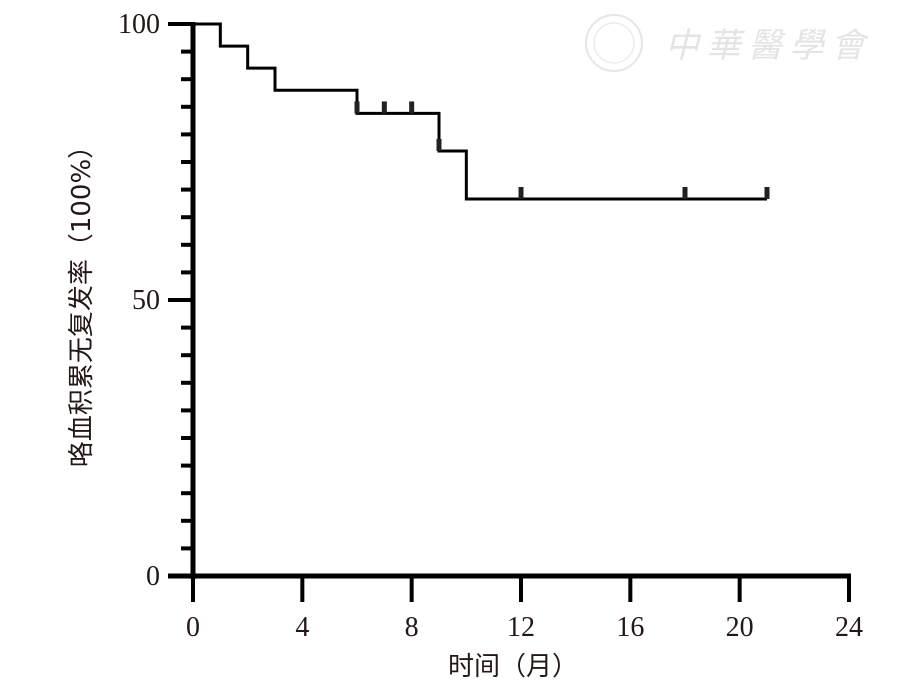  Describe the element at coordinates (740, 627) in the screenshot. I see `x-tick-label: 20` at that location.